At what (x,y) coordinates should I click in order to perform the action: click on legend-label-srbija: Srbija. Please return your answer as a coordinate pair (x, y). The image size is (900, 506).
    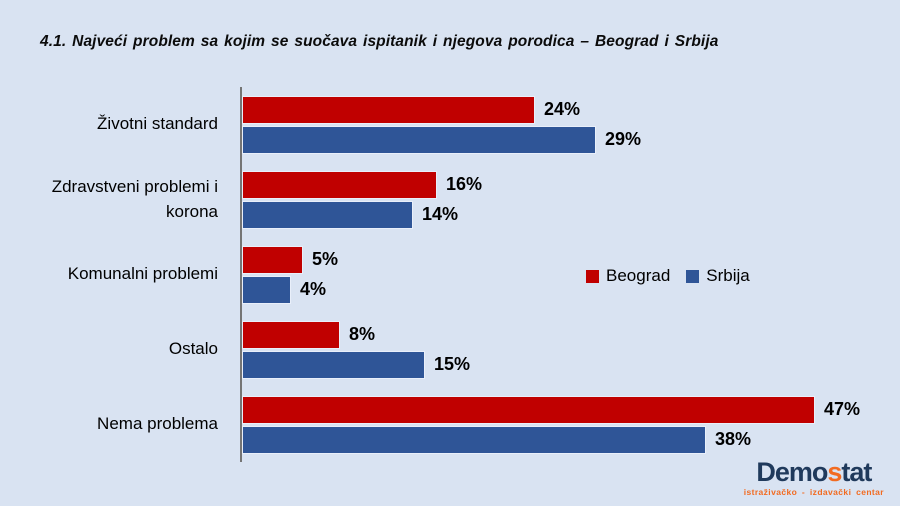
    Looking at the image, I should click on (728, 275).